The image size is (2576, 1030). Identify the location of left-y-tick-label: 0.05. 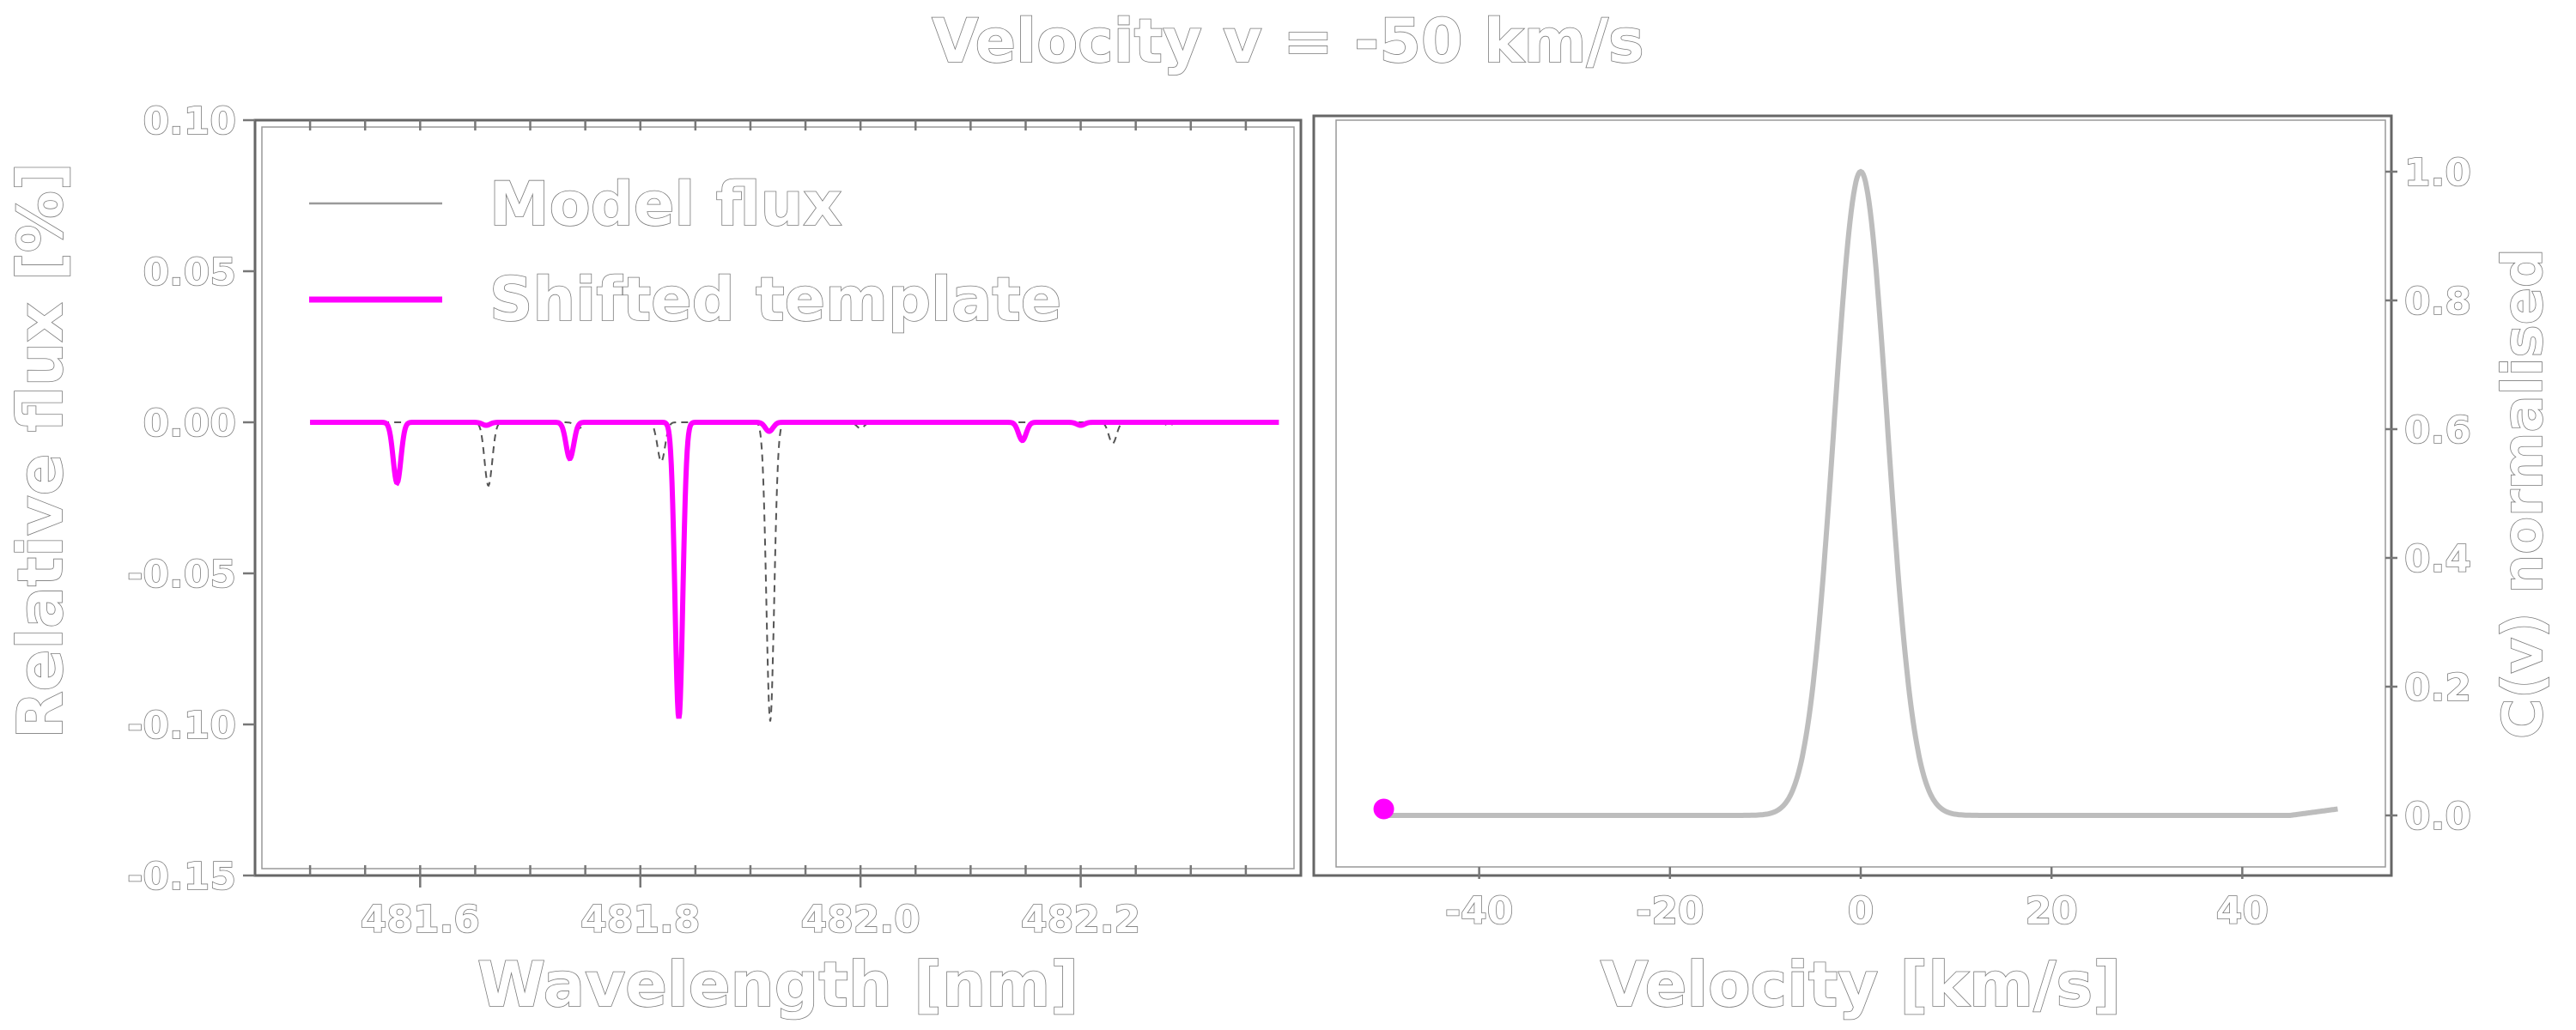
(190, 272).